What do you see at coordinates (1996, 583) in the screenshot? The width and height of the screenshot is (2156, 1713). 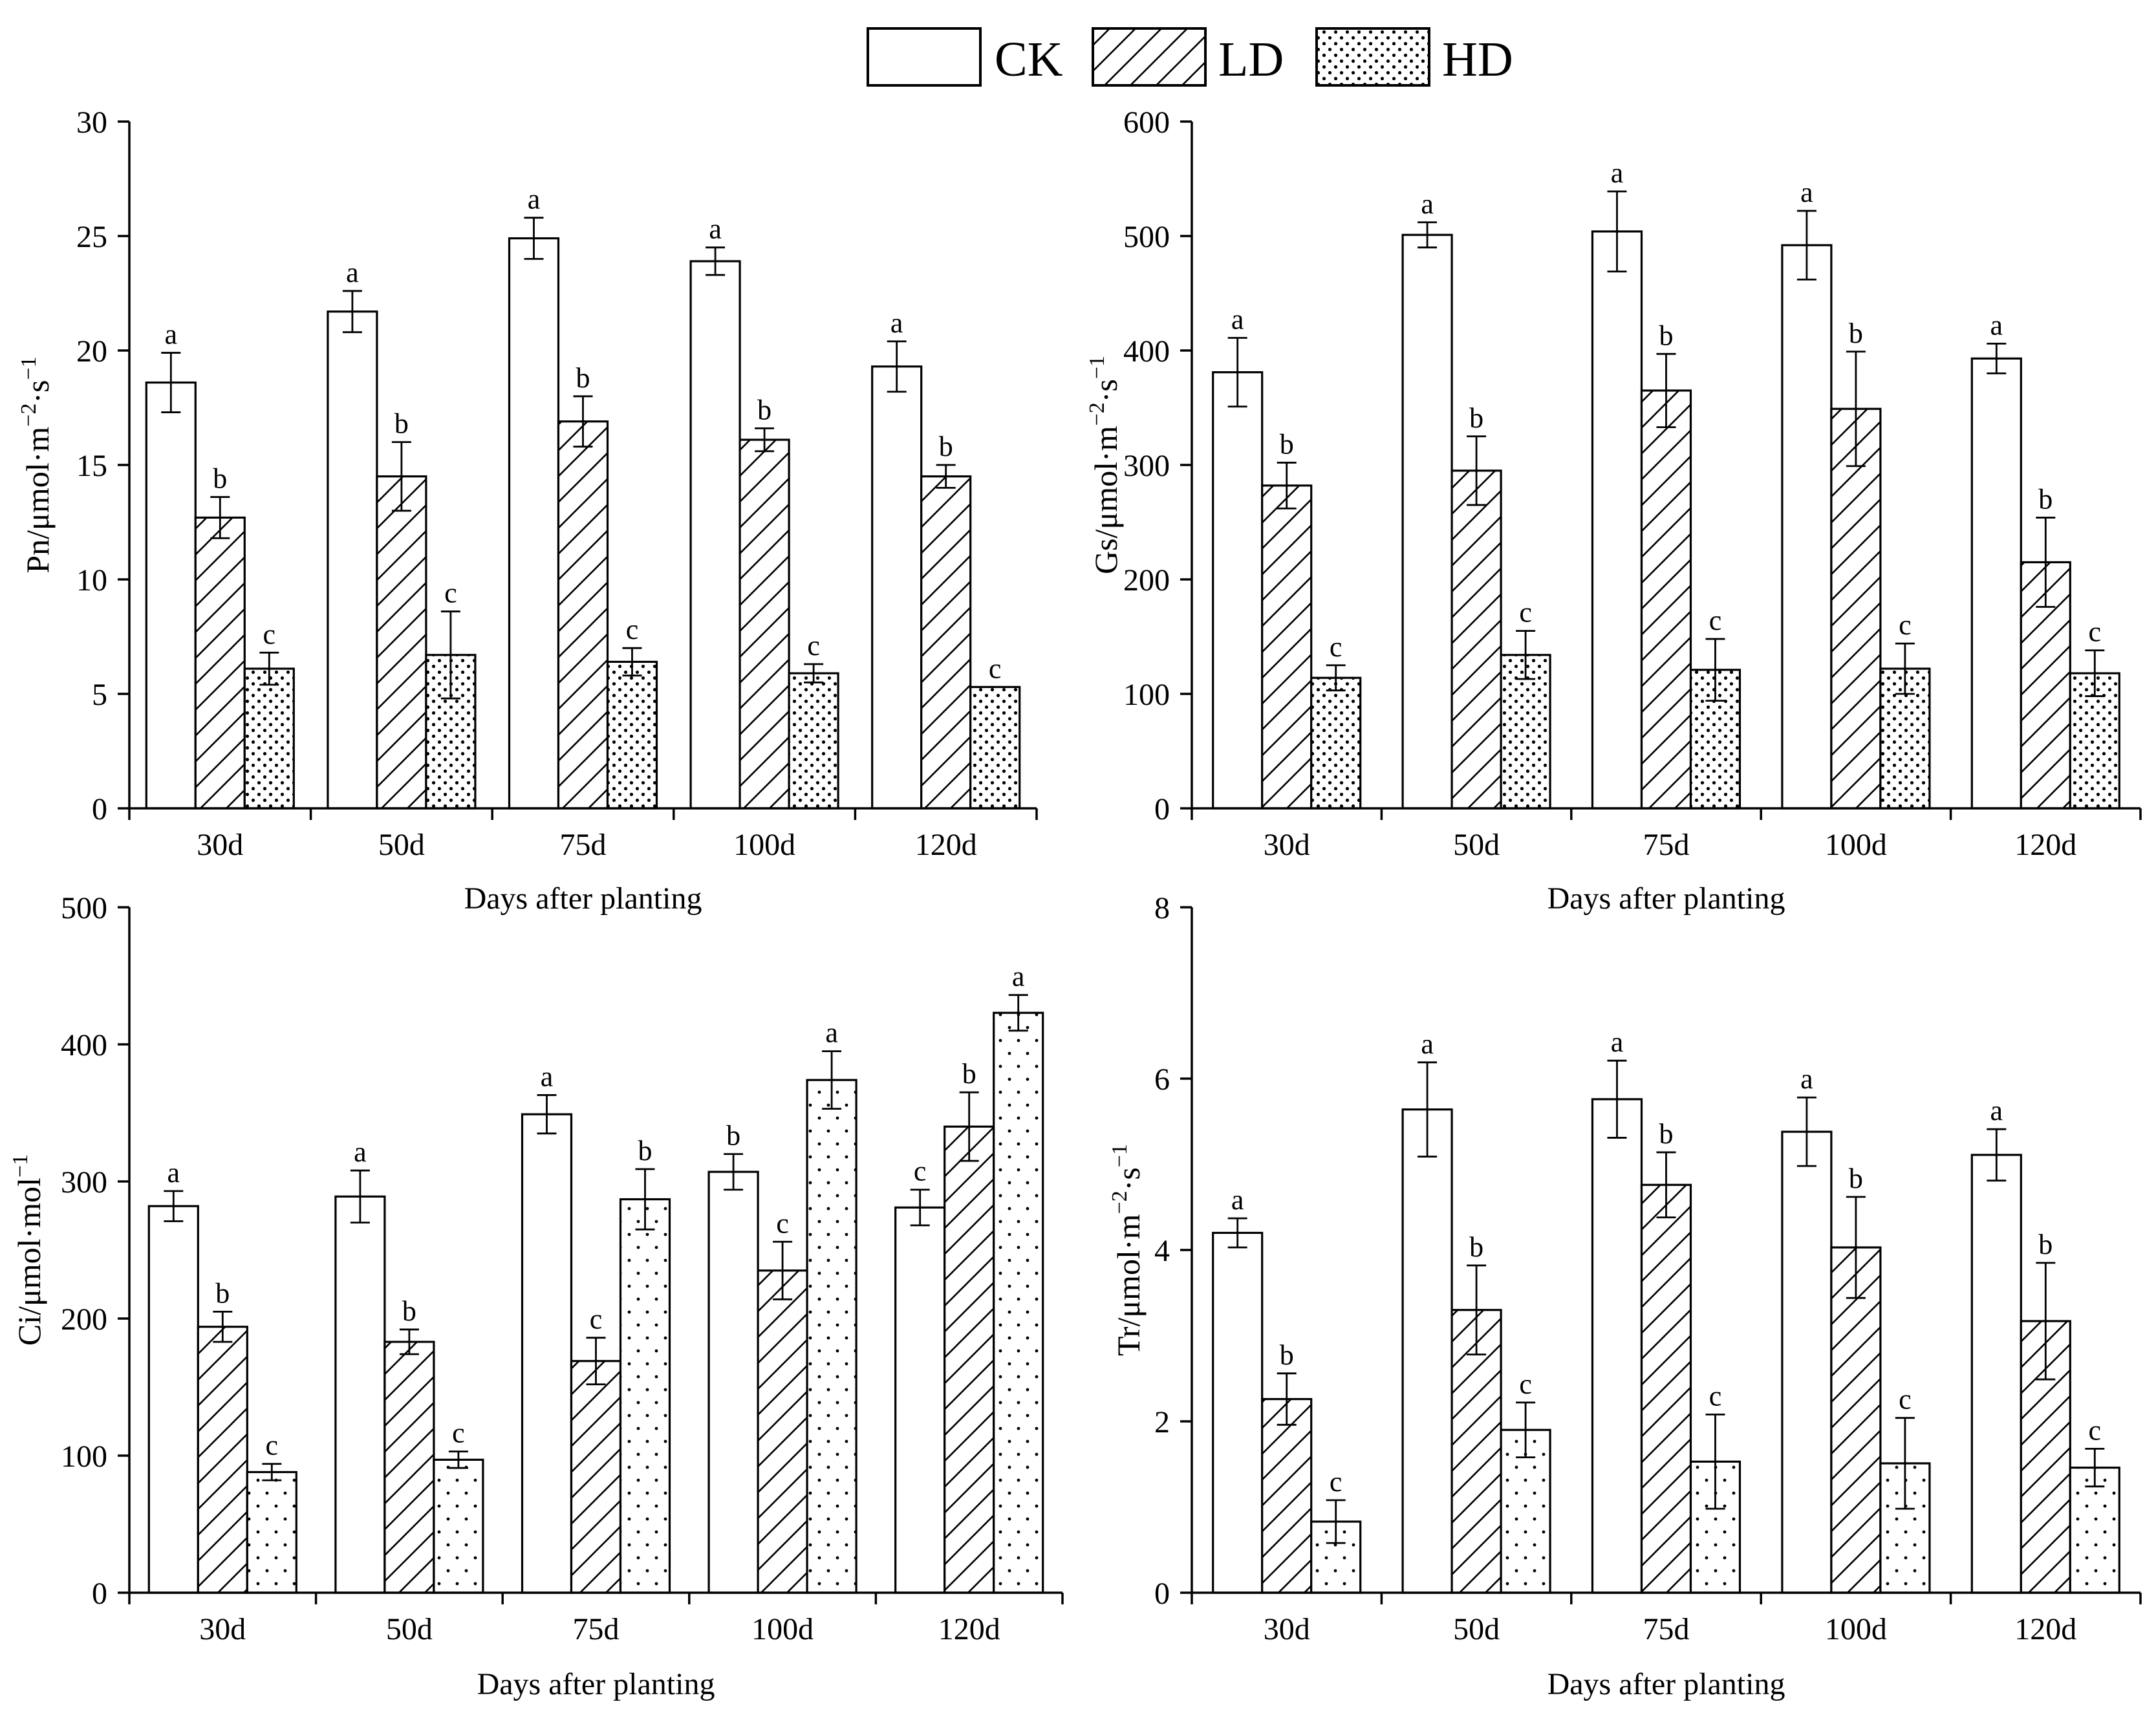 I see `bar-ck-120d` at bounding box center [1996, 583].